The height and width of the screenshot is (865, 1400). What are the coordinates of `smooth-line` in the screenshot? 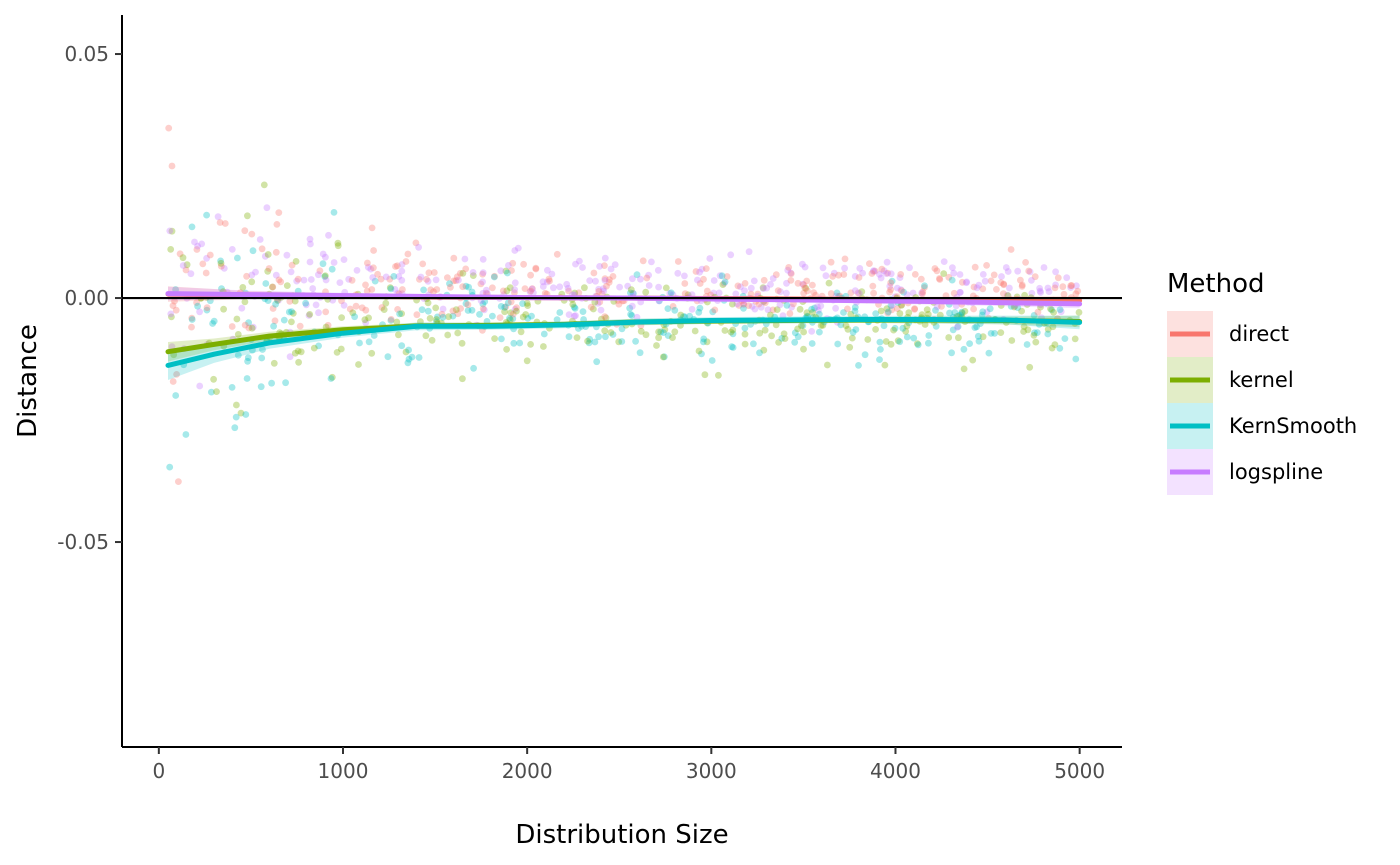 It's located at (624, 342).